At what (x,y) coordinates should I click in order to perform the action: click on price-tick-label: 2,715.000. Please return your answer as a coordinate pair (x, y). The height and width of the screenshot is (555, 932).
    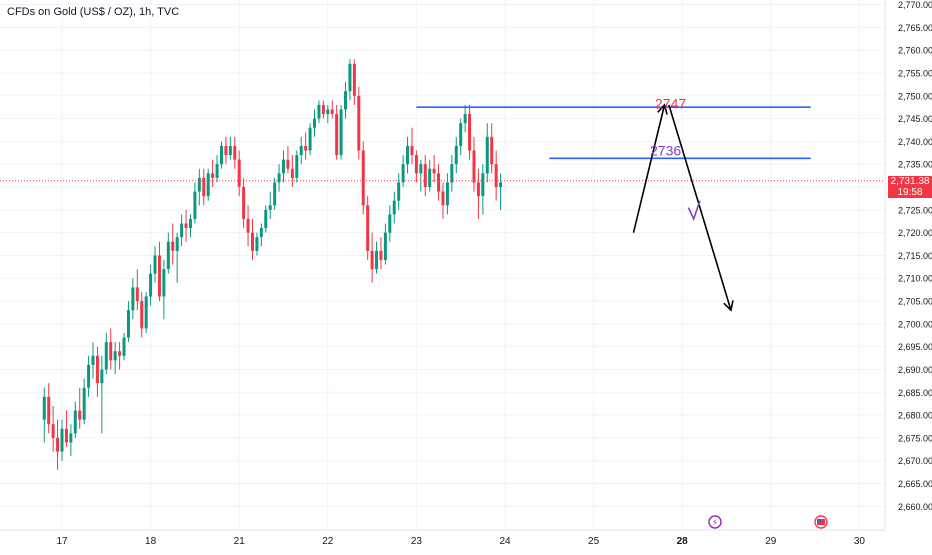
    Looking at the image, I should click on (915, 256).